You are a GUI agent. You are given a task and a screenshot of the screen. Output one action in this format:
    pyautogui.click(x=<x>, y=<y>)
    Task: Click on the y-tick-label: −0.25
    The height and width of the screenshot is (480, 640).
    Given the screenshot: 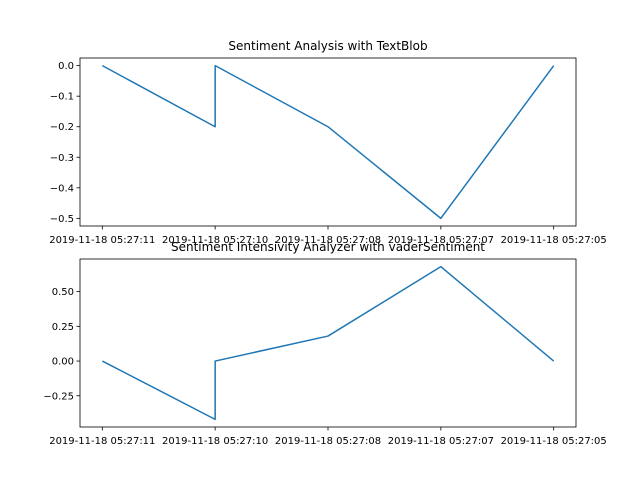 What is the action you would take?
    pyautogui.click(x=58, y=396)
    